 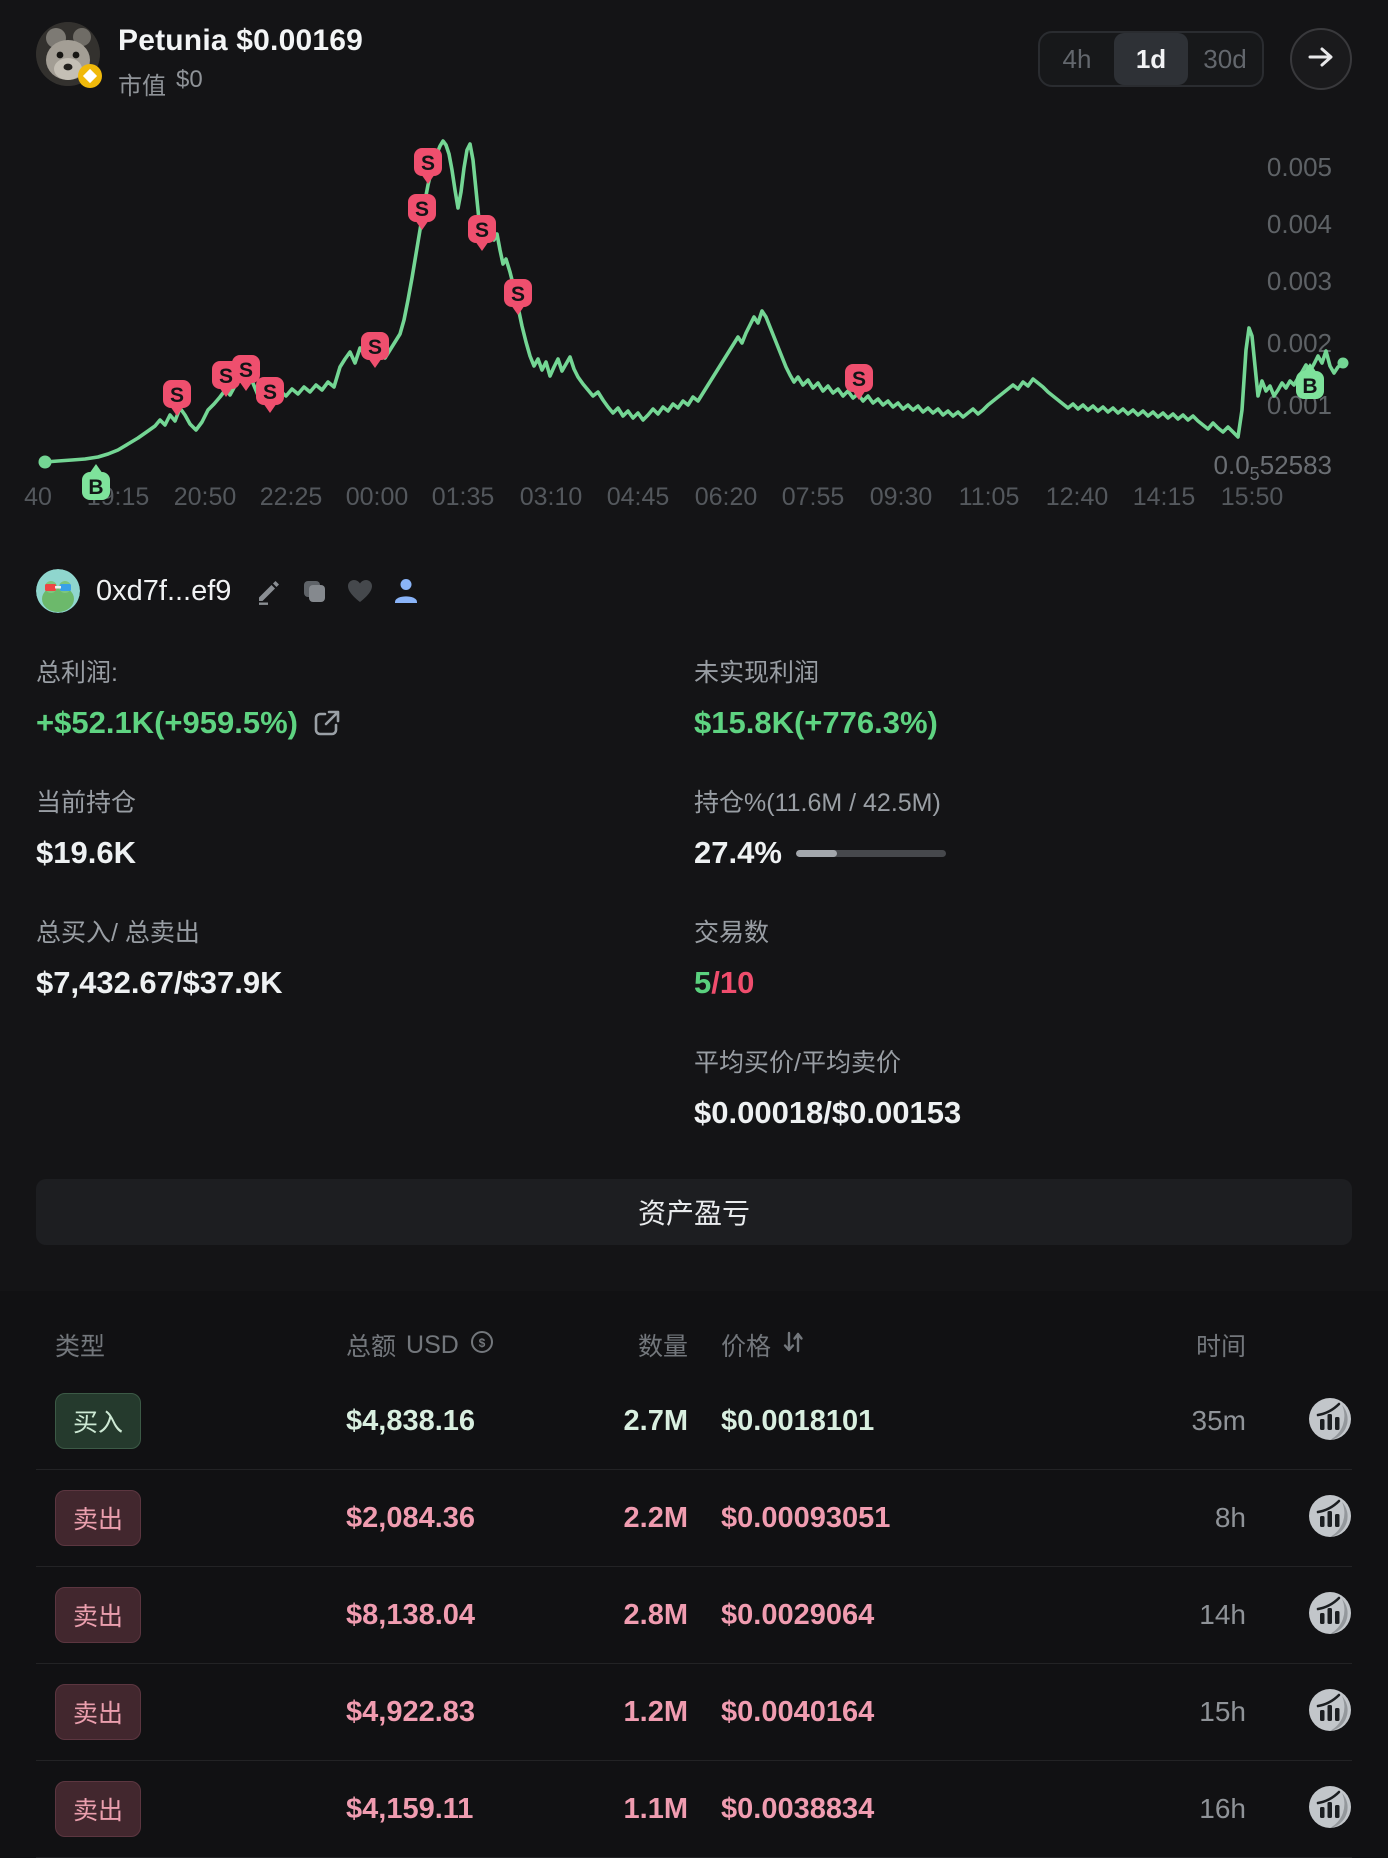 What do you see at coordinates (86, 803) in the screenshot?
I see `holding-label: 当前持仓` at bounding box center [86, 803].